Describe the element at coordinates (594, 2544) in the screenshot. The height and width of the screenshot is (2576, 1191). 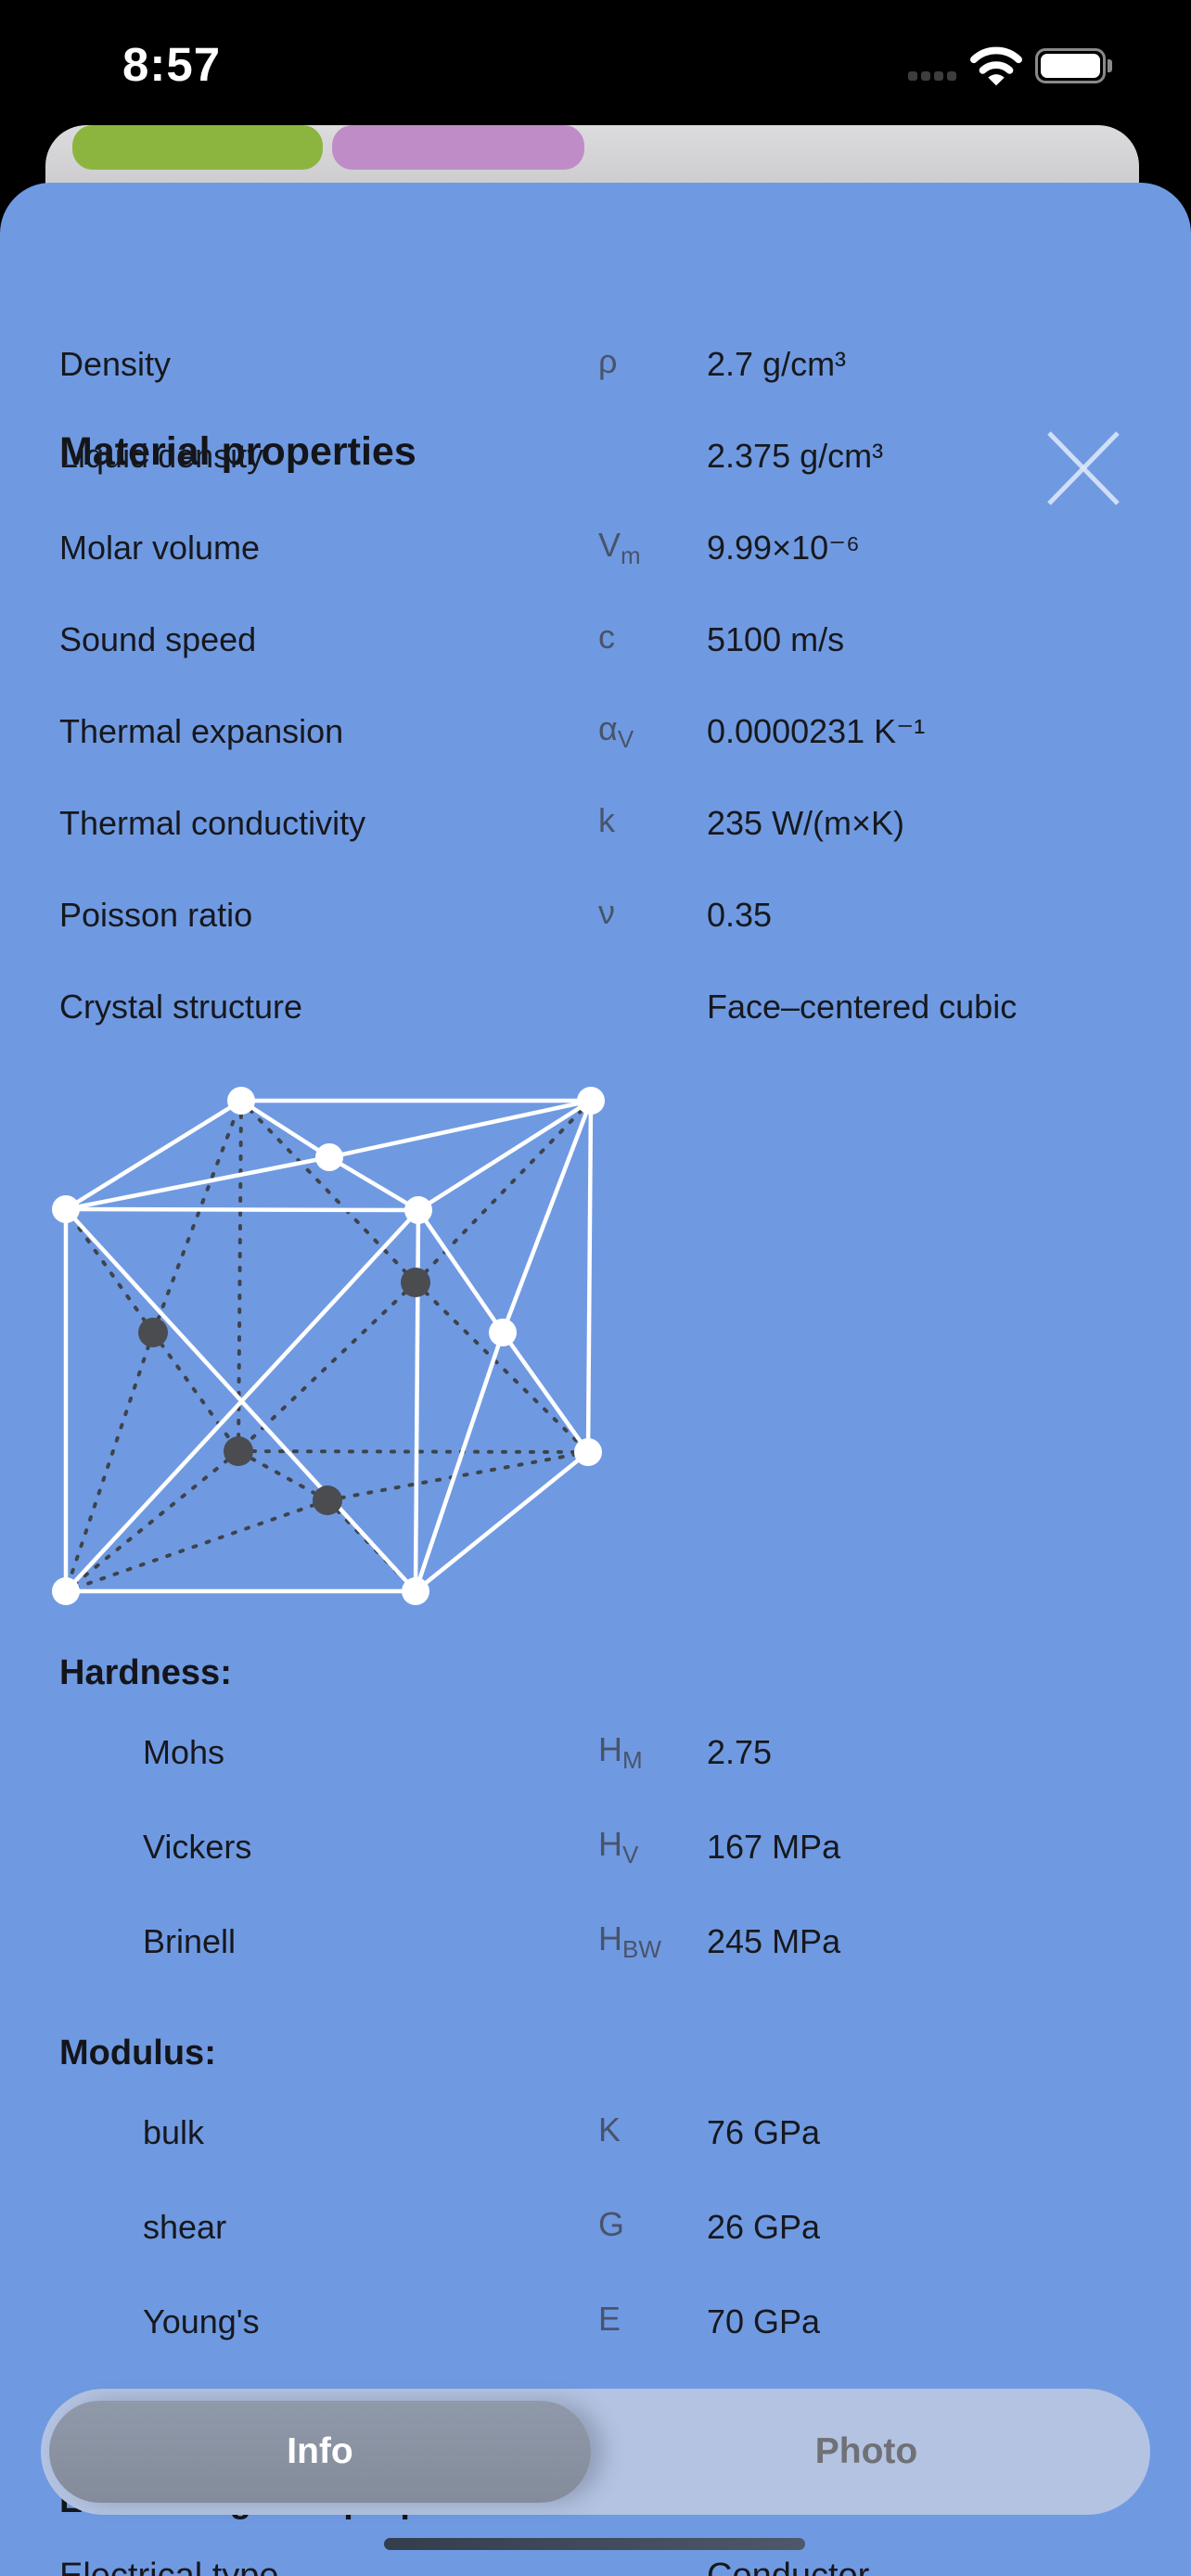
I see `home-indicator` at that location.